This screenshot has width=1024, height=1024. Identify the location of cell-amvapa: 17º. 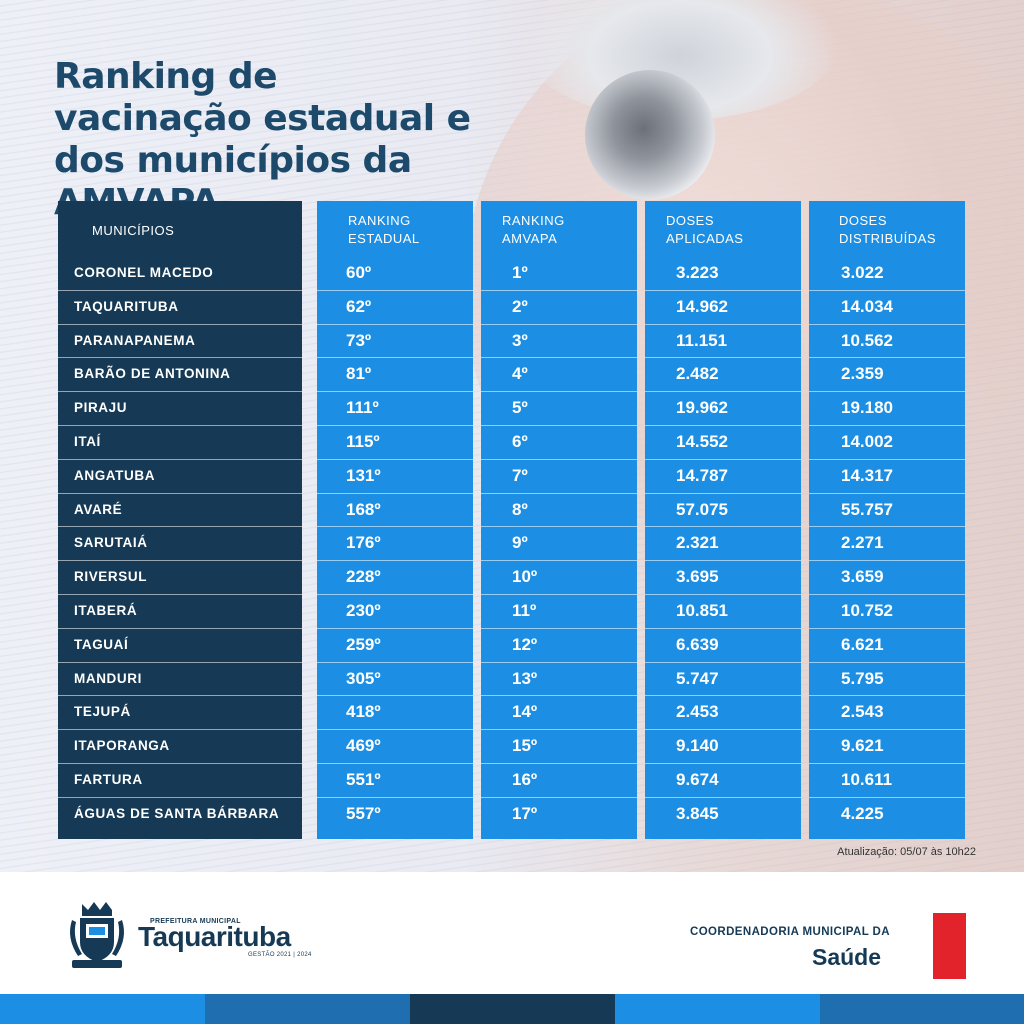
(525, 813).